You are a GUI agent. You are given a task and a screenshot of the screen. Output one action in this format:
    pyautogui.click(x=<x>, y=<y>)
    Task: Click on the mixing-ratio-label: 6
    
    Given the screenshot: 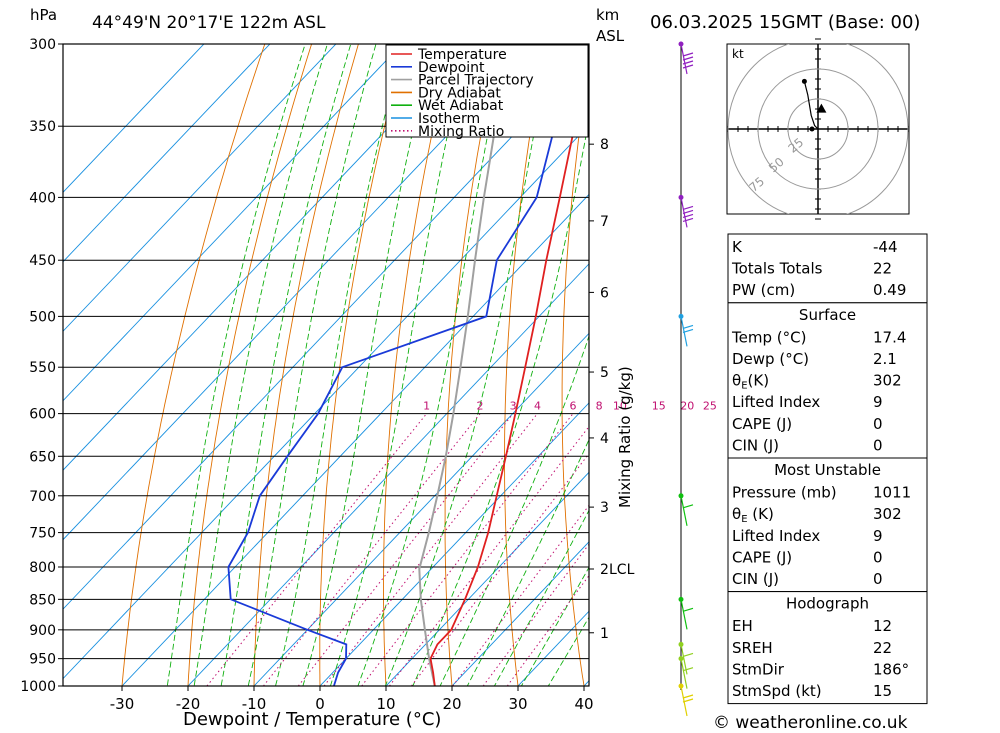 What is the action you would take?
    pyautogui.click(x=572, y=406)
    